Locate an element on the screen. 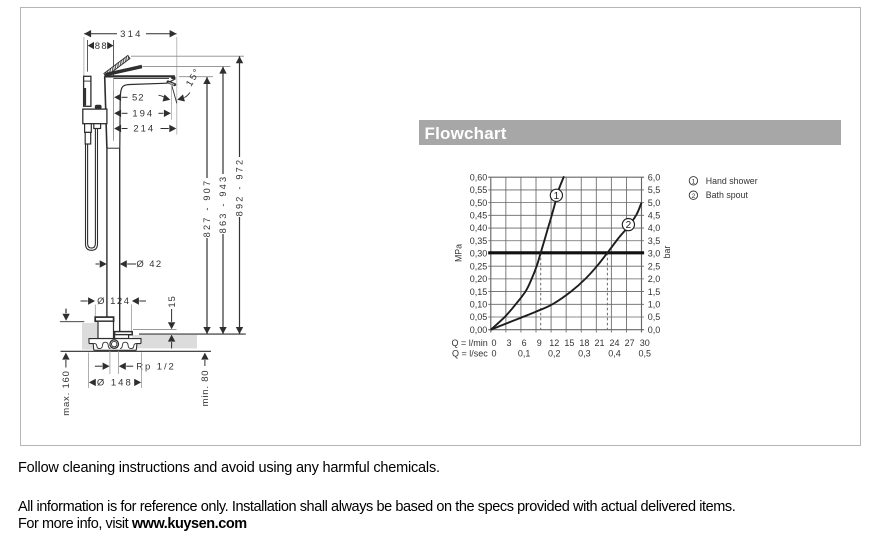 The height and width of the screenshot is (543, 873). svg-text: 12 is located at coordinates (554, 343).